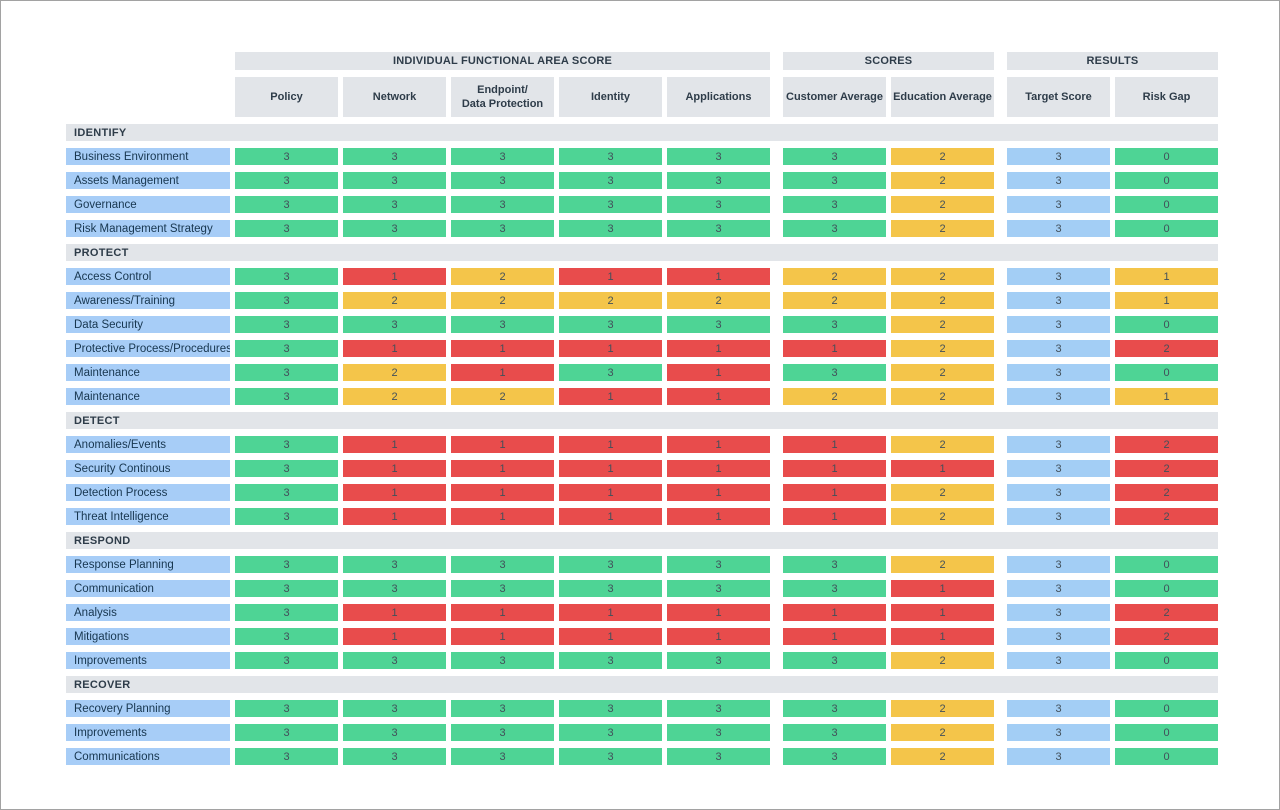 Image resolution: width=1280 pixels, height=810 pixels. Describe the element at coordinates (148, 324) in the screenshot. I see `row-label-data-security: Data Security` at that location.